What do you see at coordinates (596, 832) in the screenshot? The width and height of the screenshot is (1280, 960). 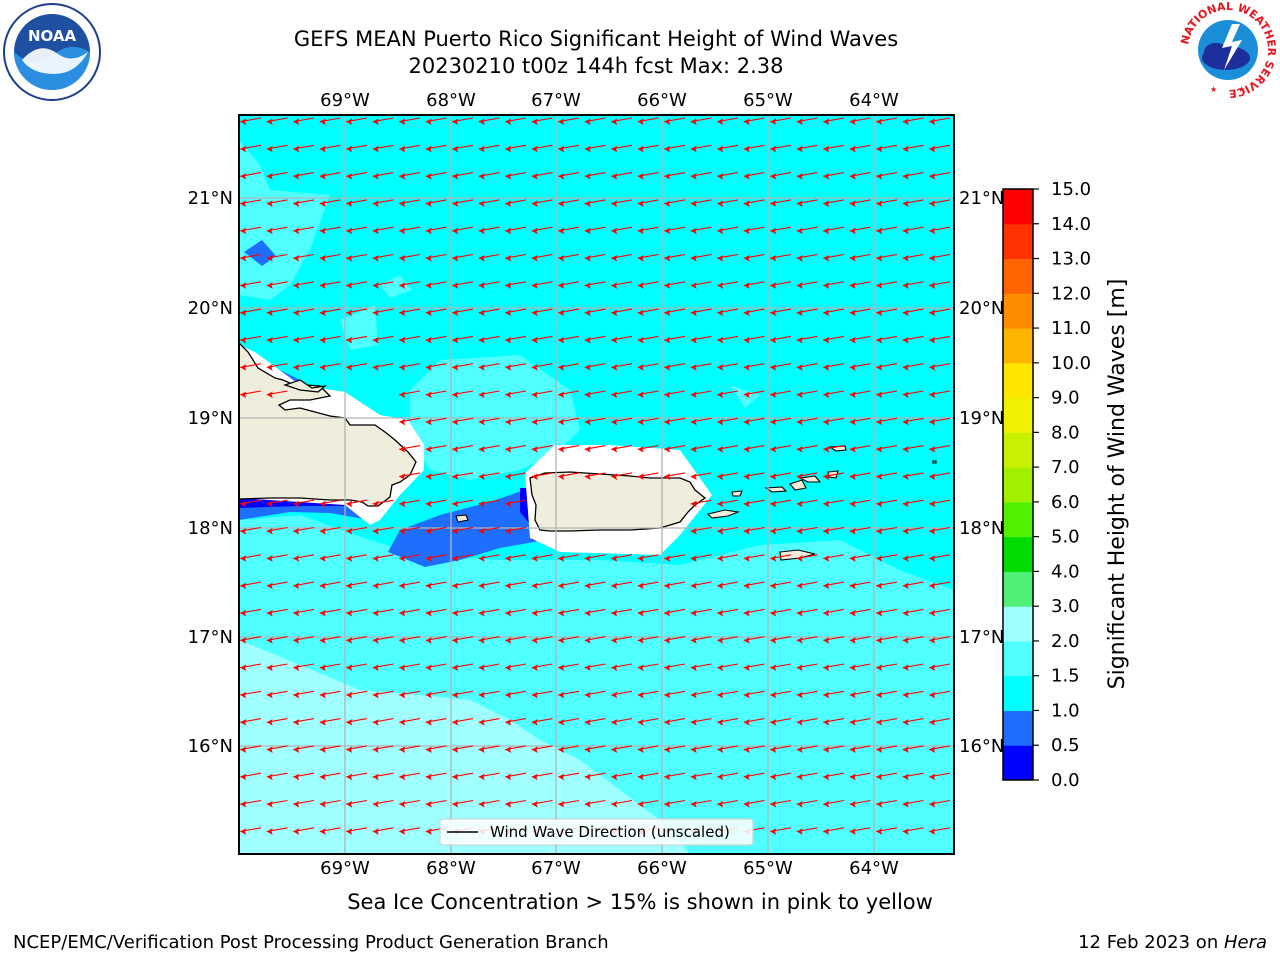 I see `arrow-legend: Wind Wave Direction (unscaled)` at bounding box center [596, 832].